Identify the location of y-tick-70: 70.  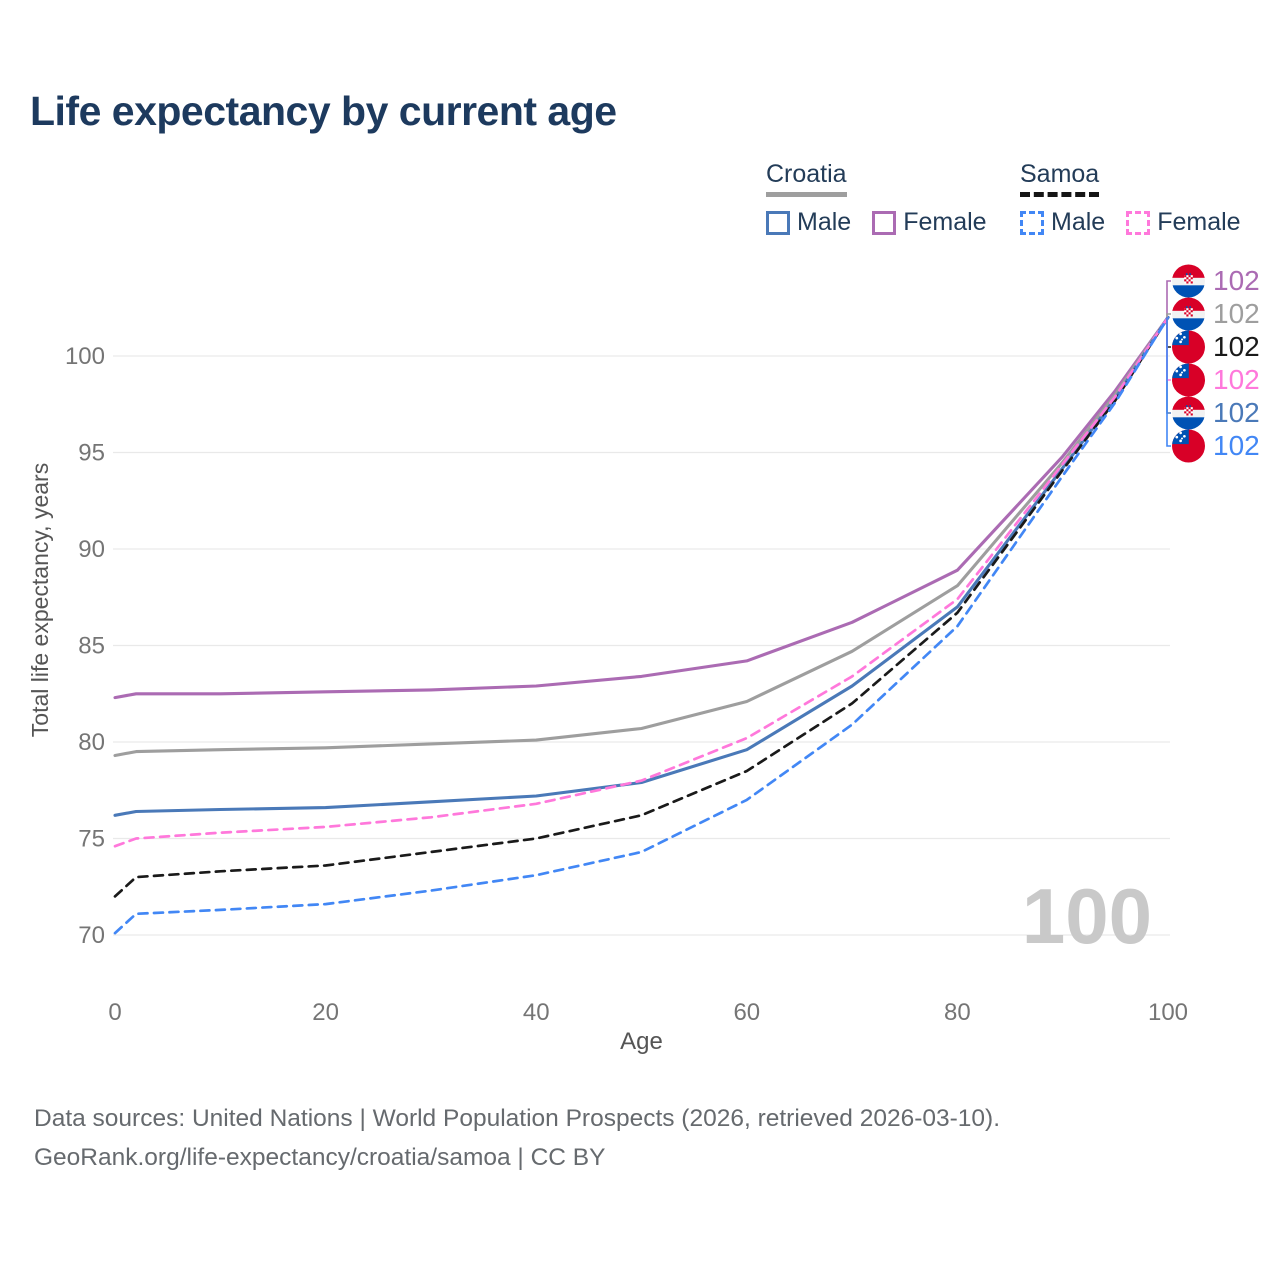
(91, 935).